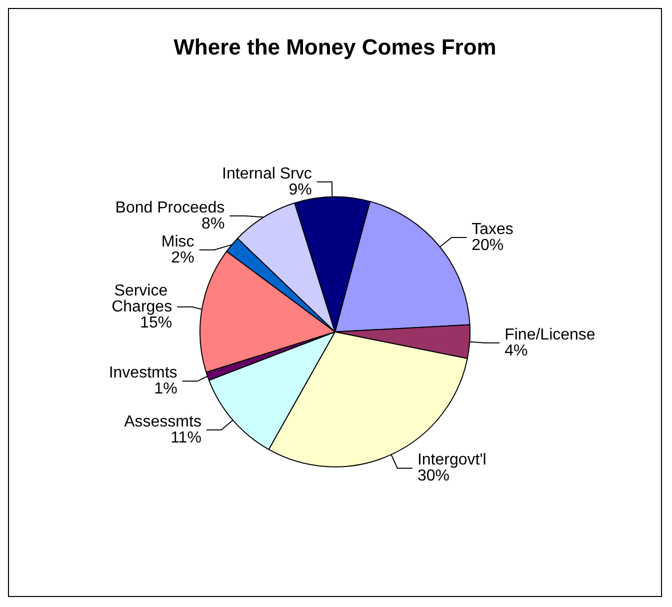 Image resolution: width=672 pixels, height=607 pixels. Describe the element at coordinates (143, 373) in the screenshot. I see `slice-label: Investmts` at that location.